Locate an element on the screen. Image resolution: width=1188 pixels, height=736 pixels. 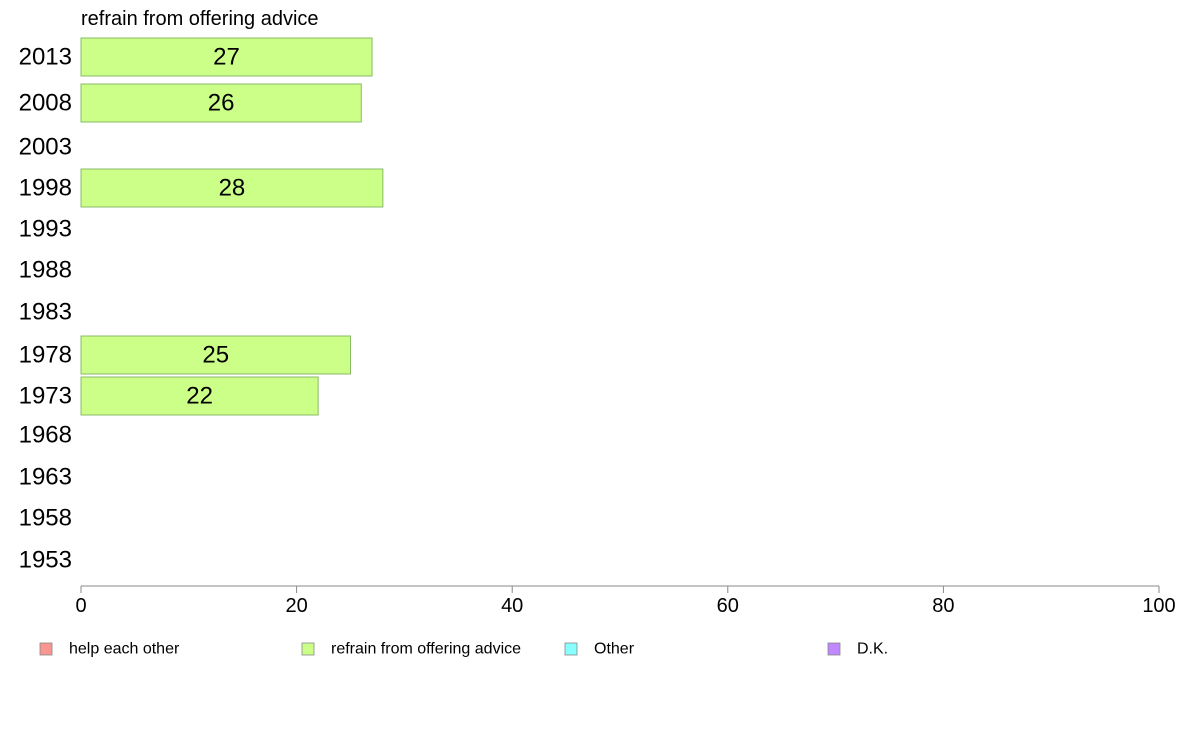
bar-2008 is located at coordinates (221, 103).